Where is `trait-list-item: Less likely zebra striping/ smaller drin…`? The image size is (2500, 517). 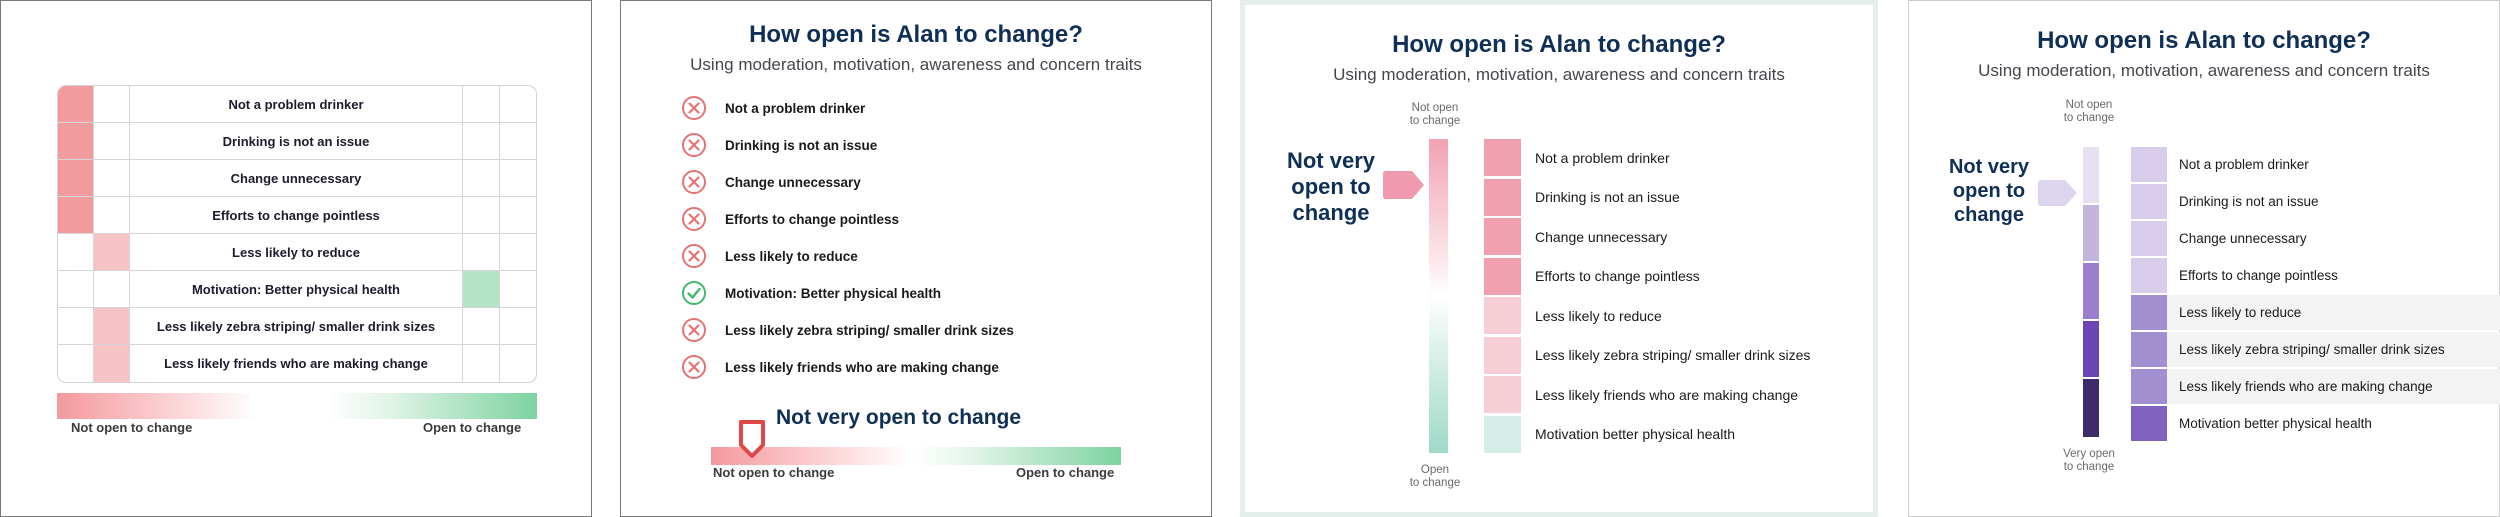 trait-list-item: Less likely zebra striping/ smaller drin… is located at coordinates (847, 330).